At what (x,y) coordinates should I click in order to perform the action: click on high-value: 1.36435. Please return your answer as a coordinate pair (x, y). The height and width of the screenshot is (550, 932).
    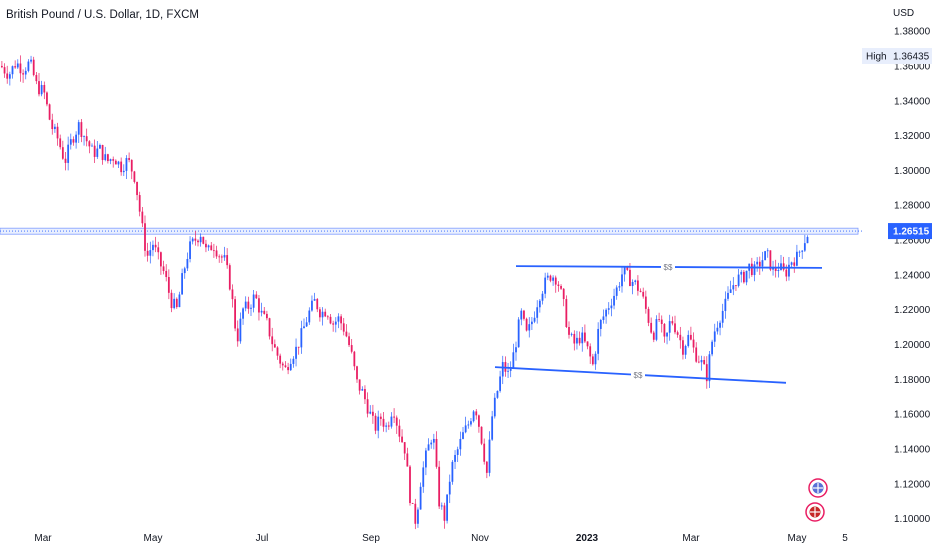
    Looking at the image, I should click on (911, 57).